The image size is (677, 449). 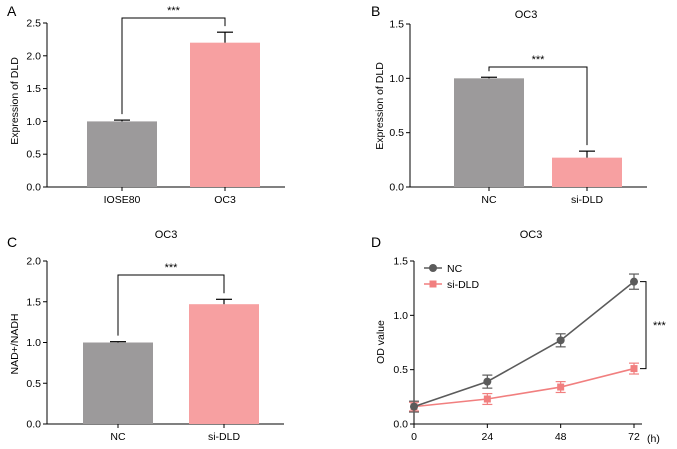 I want to click on panel-d-significance-bracket, so click(x=643, y=325).